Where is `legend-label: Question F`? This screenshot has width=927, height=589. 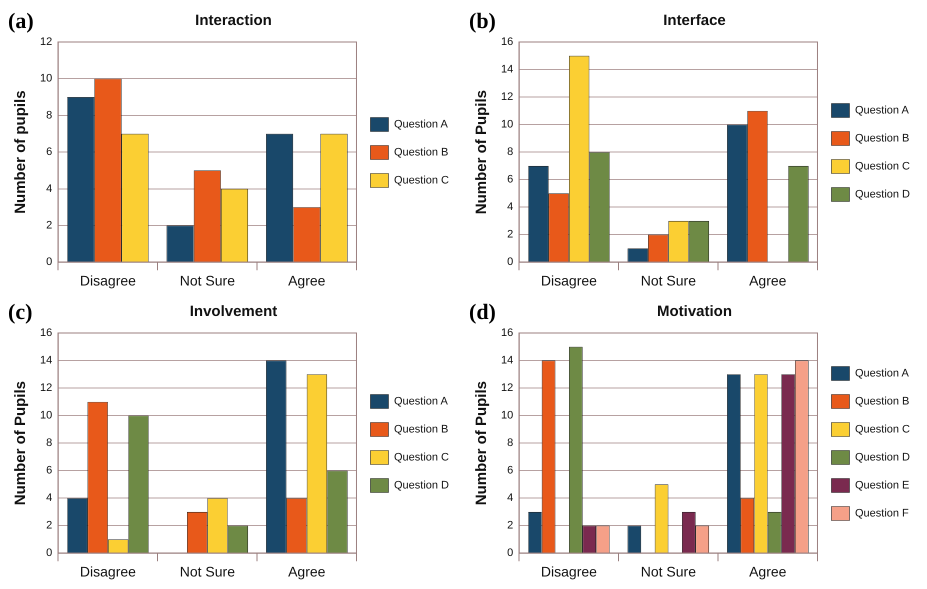
legend-label: Question F is located at coordinates (882, 514).